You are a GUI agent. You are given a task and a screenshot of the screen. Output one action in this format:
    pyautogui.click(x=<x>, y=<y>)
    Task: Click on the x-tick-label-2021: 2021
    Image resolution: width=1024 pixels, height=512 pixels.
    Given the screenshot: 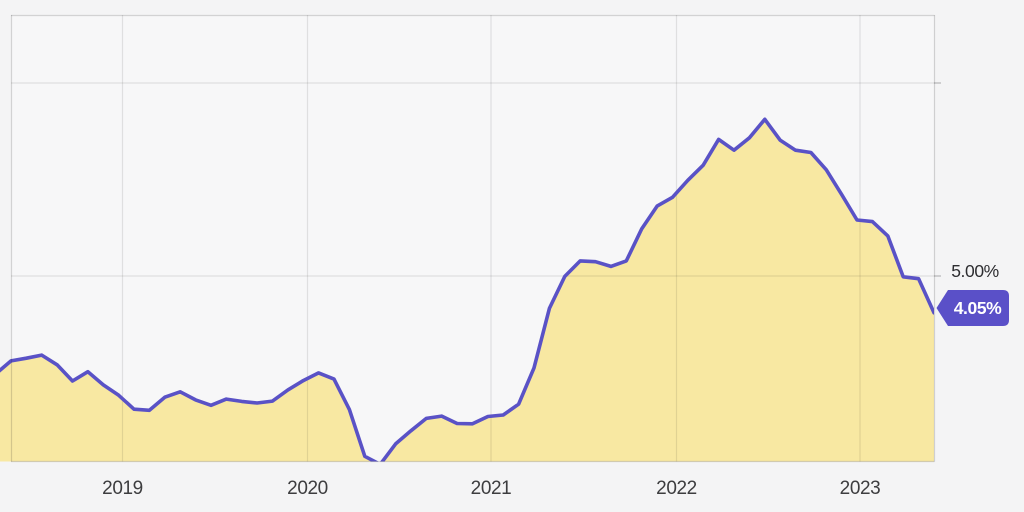 What is the action you would take?
    pyautogui.click(x=491, y=488)
    